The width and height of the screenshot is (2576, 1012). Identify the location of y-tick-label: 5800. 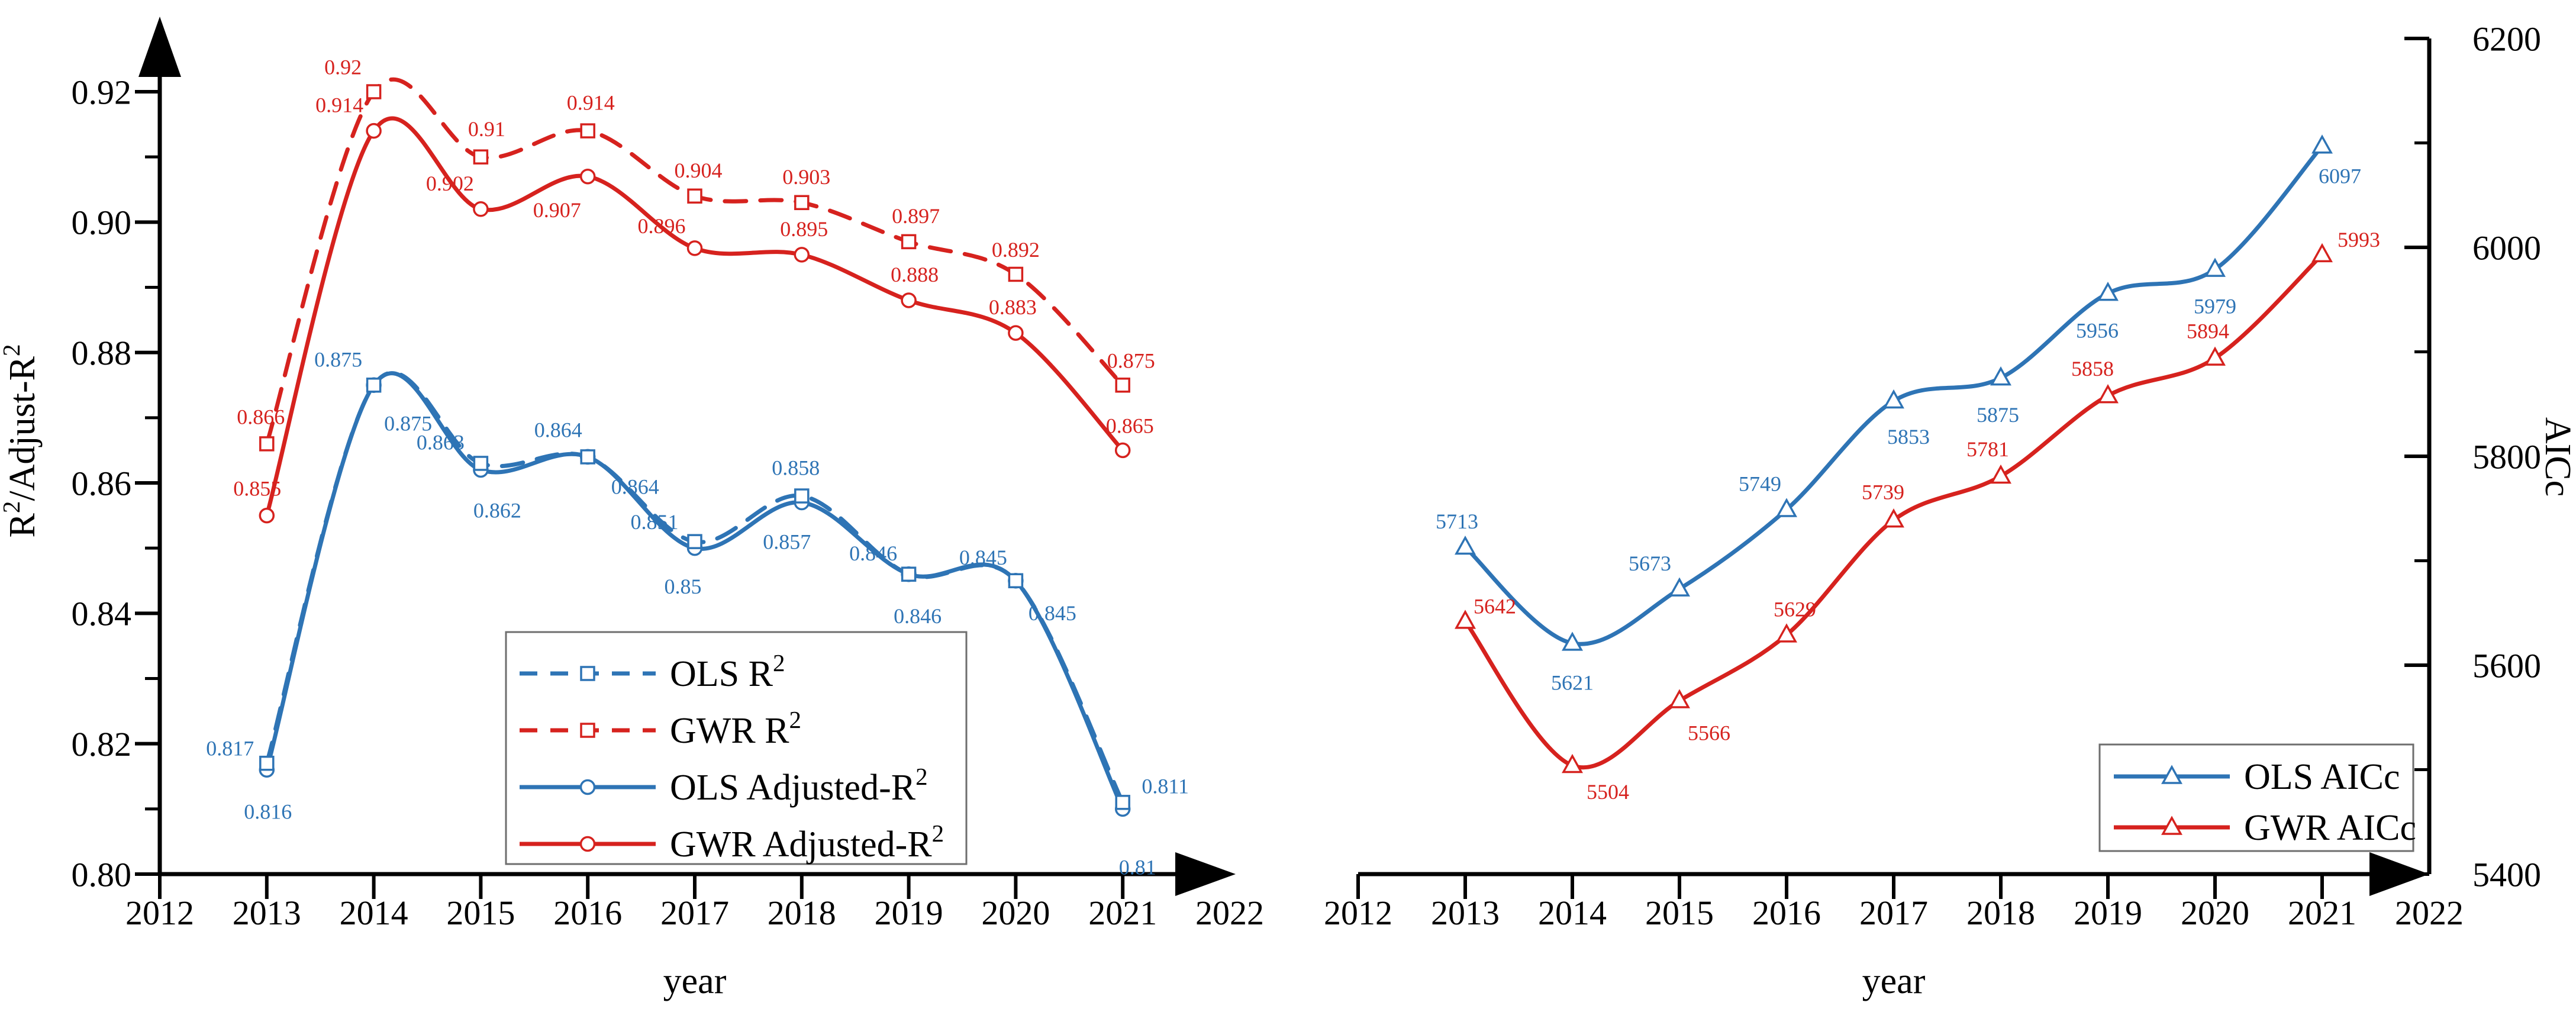
(2506, 456).